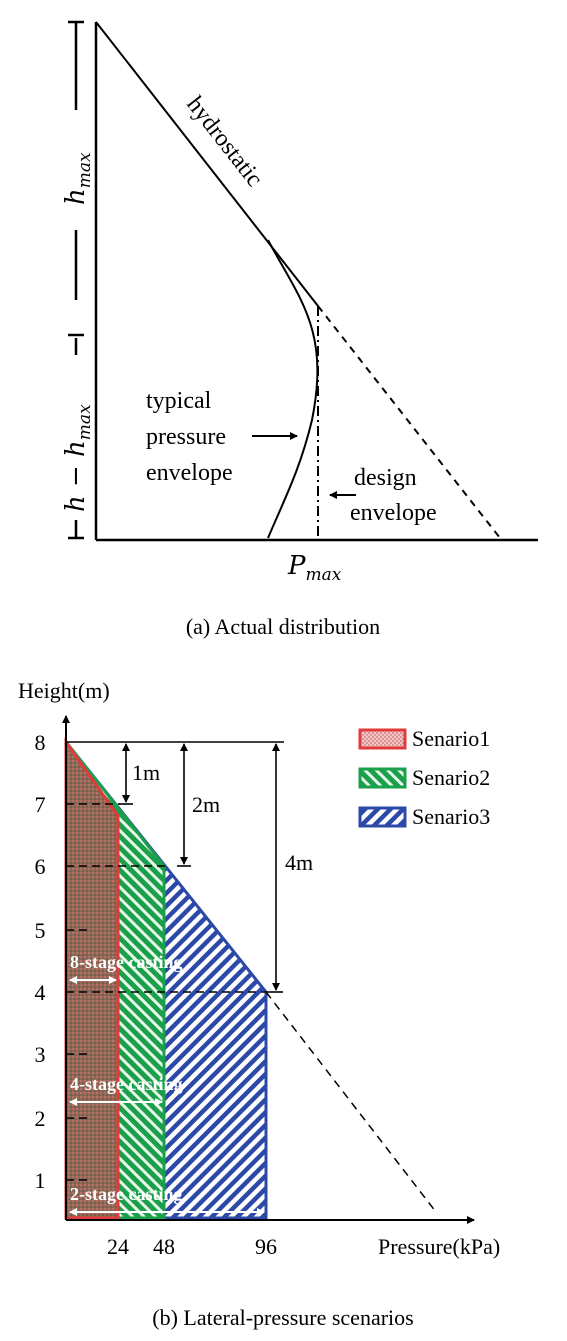 Image resolution: width=567 pixels, height=1341 pixels. I want to click on y-tick-2: 2, so click(40, 1118).